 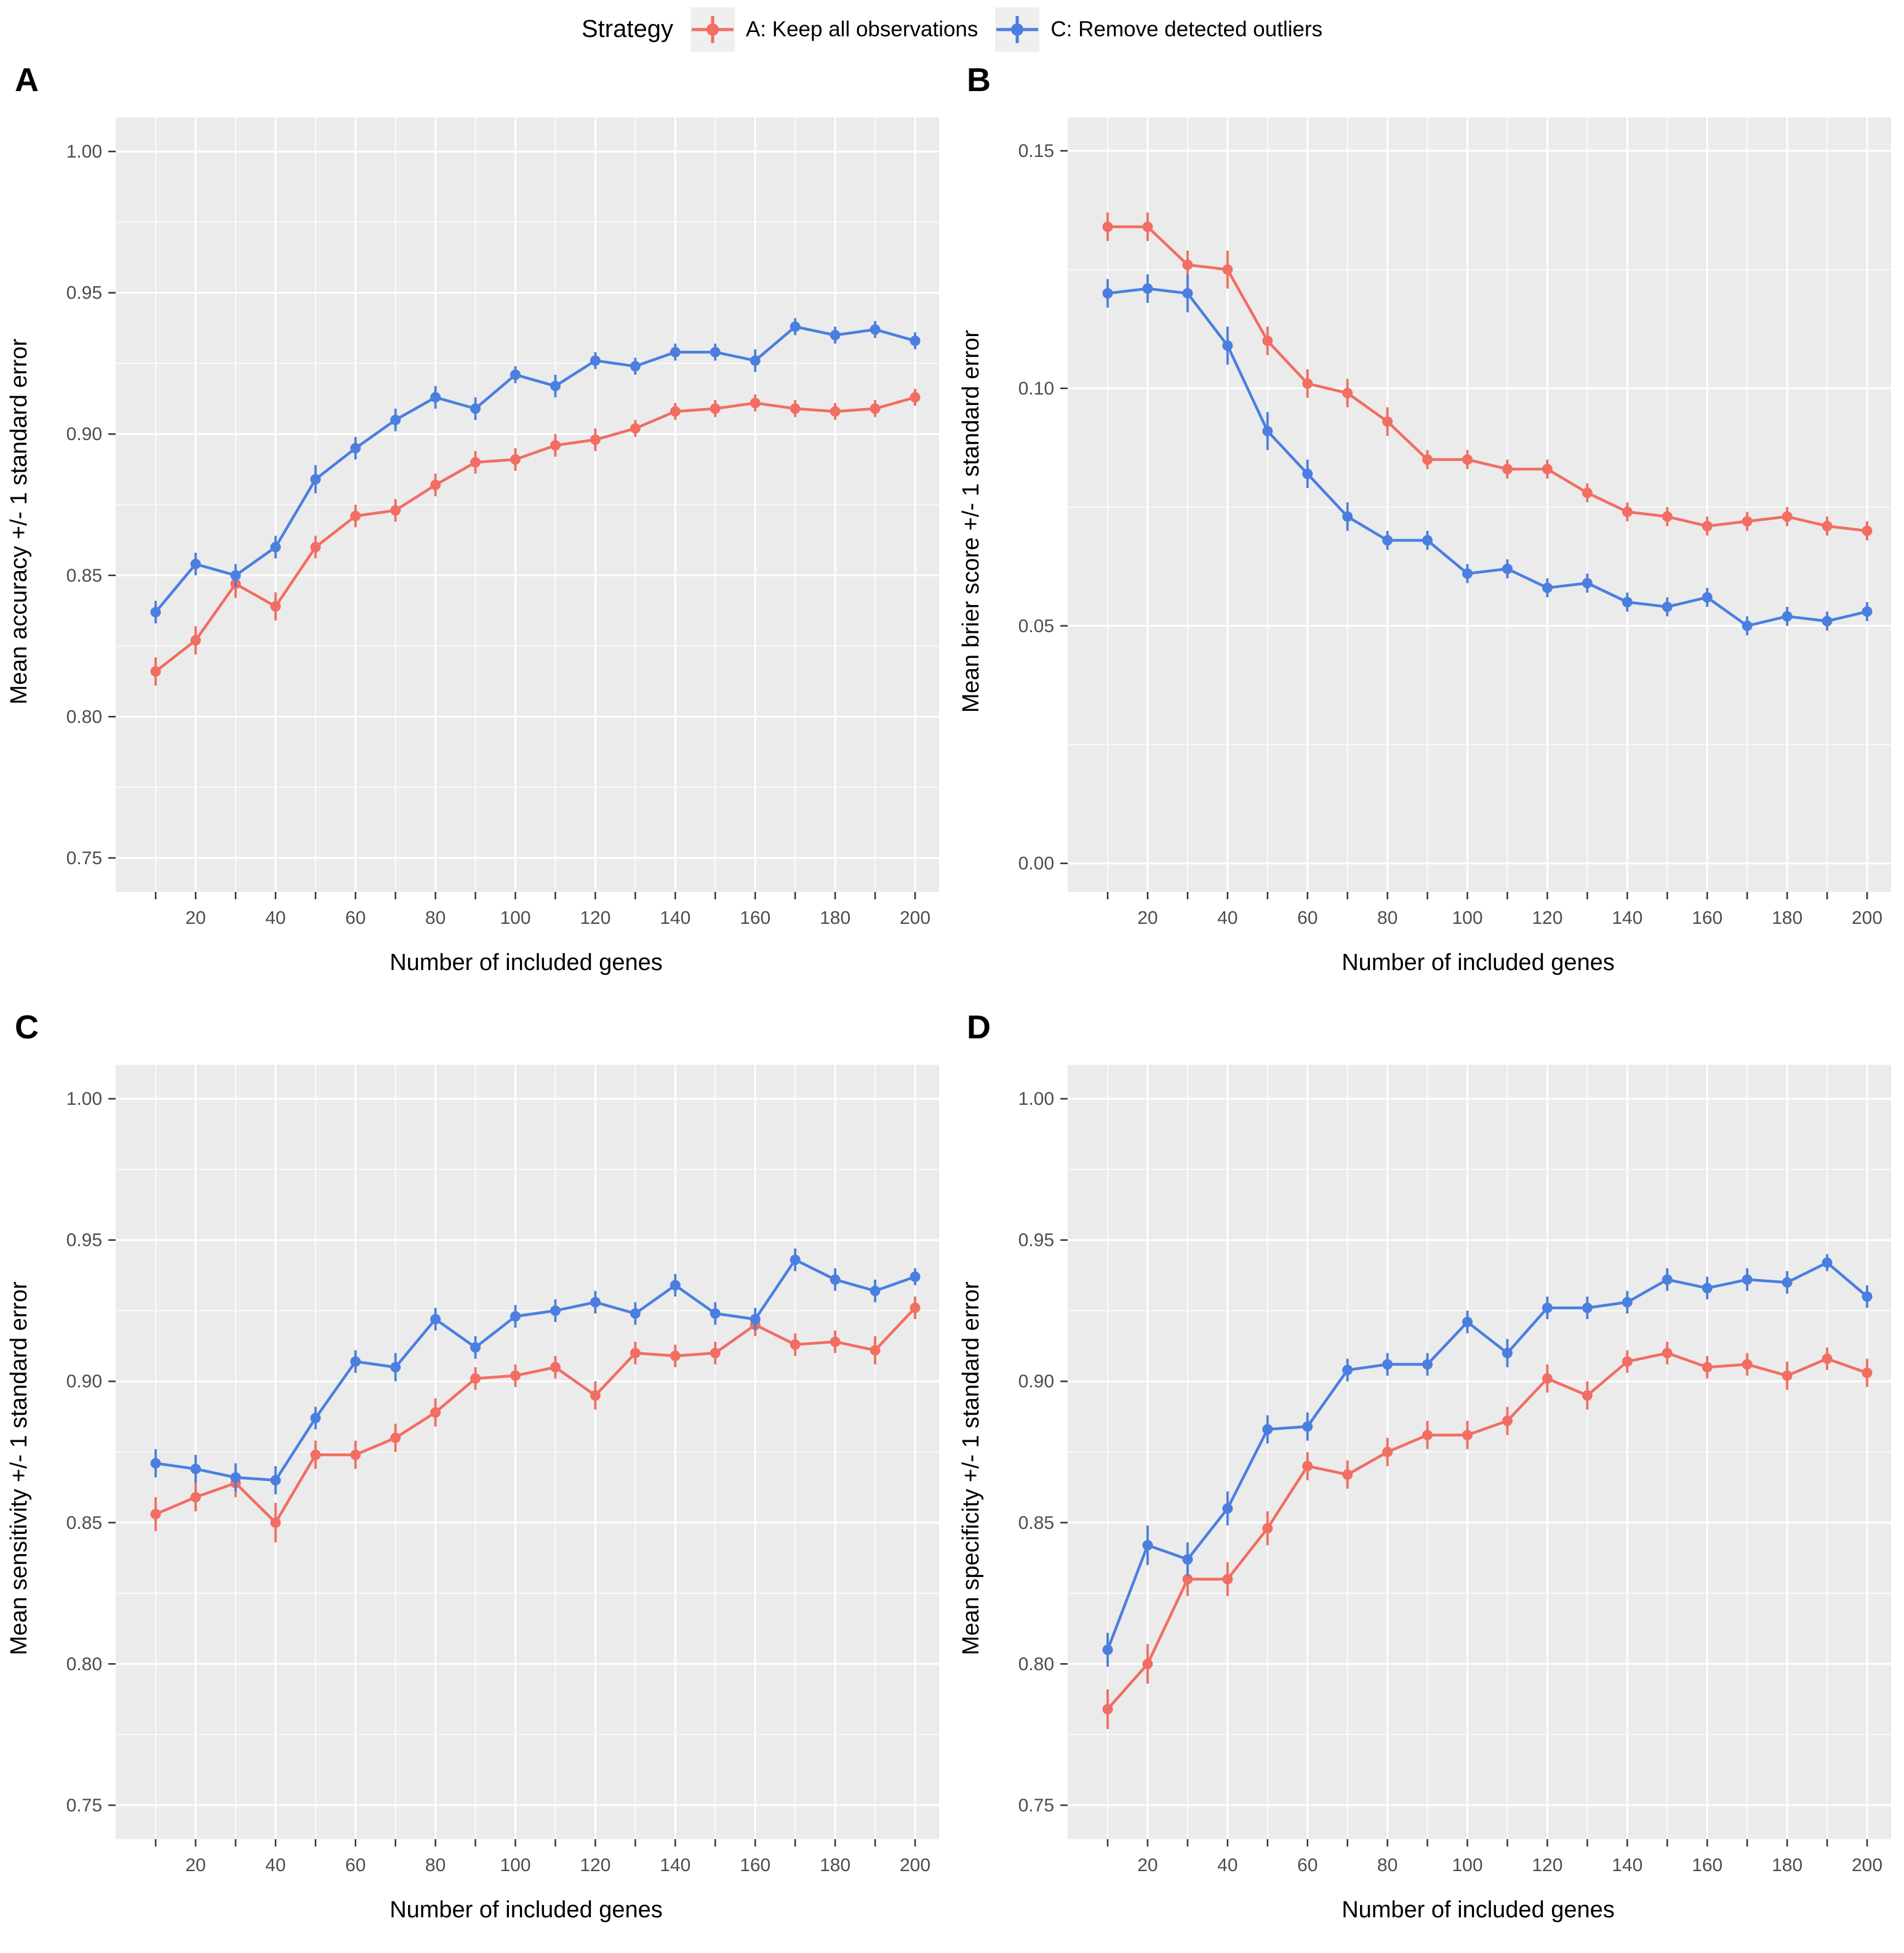 What do you see at coordinates (1036, 389) in the screenshot?
I see `svg-text: 0.10` at bounding box center [1036, 389].